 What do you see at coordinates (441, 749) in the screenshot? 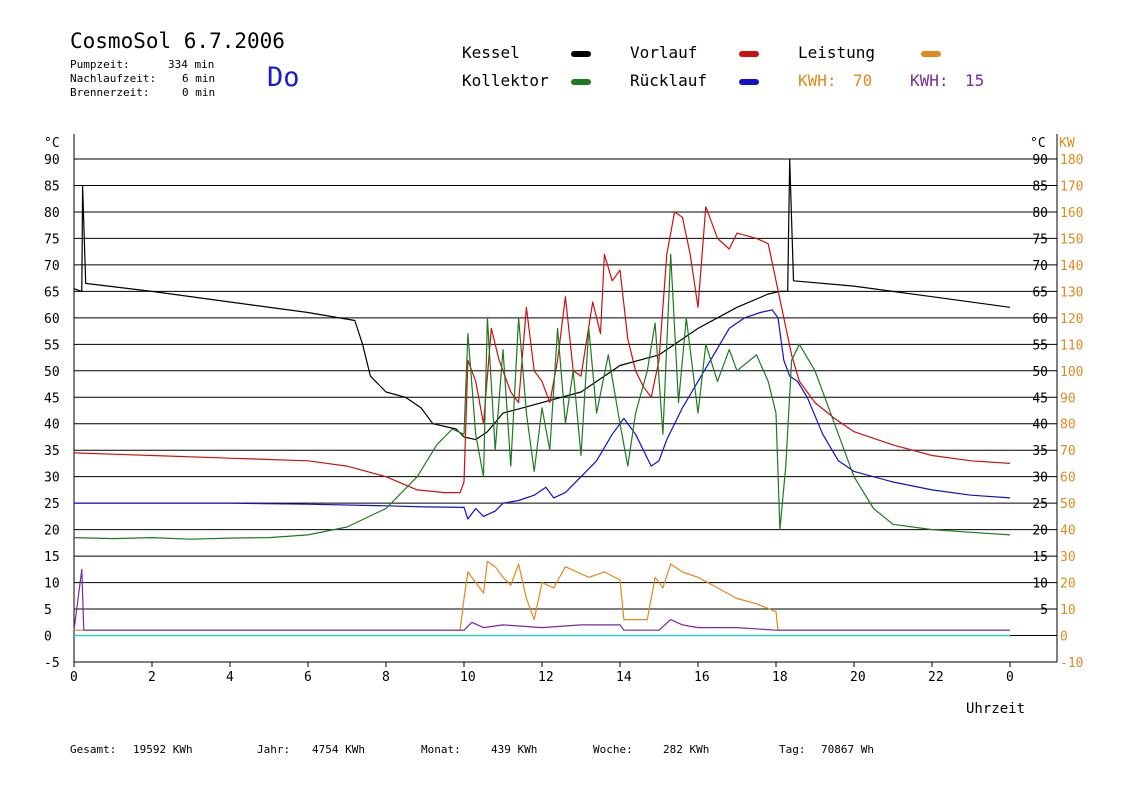
I see `footer-monat-label: Monat:` at bounding box center [441, 749].